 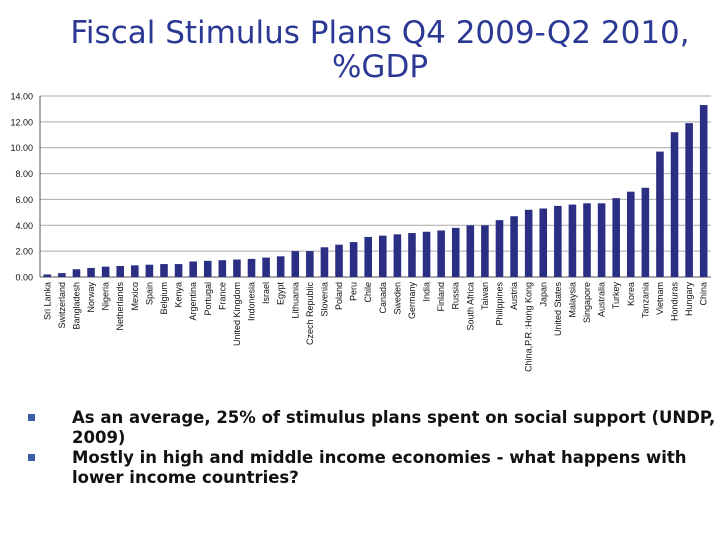 What do you see at coordinates (339, 296) in the screenshot?
I see `x-tick-label: Poland` at bounding box center [339, 296].